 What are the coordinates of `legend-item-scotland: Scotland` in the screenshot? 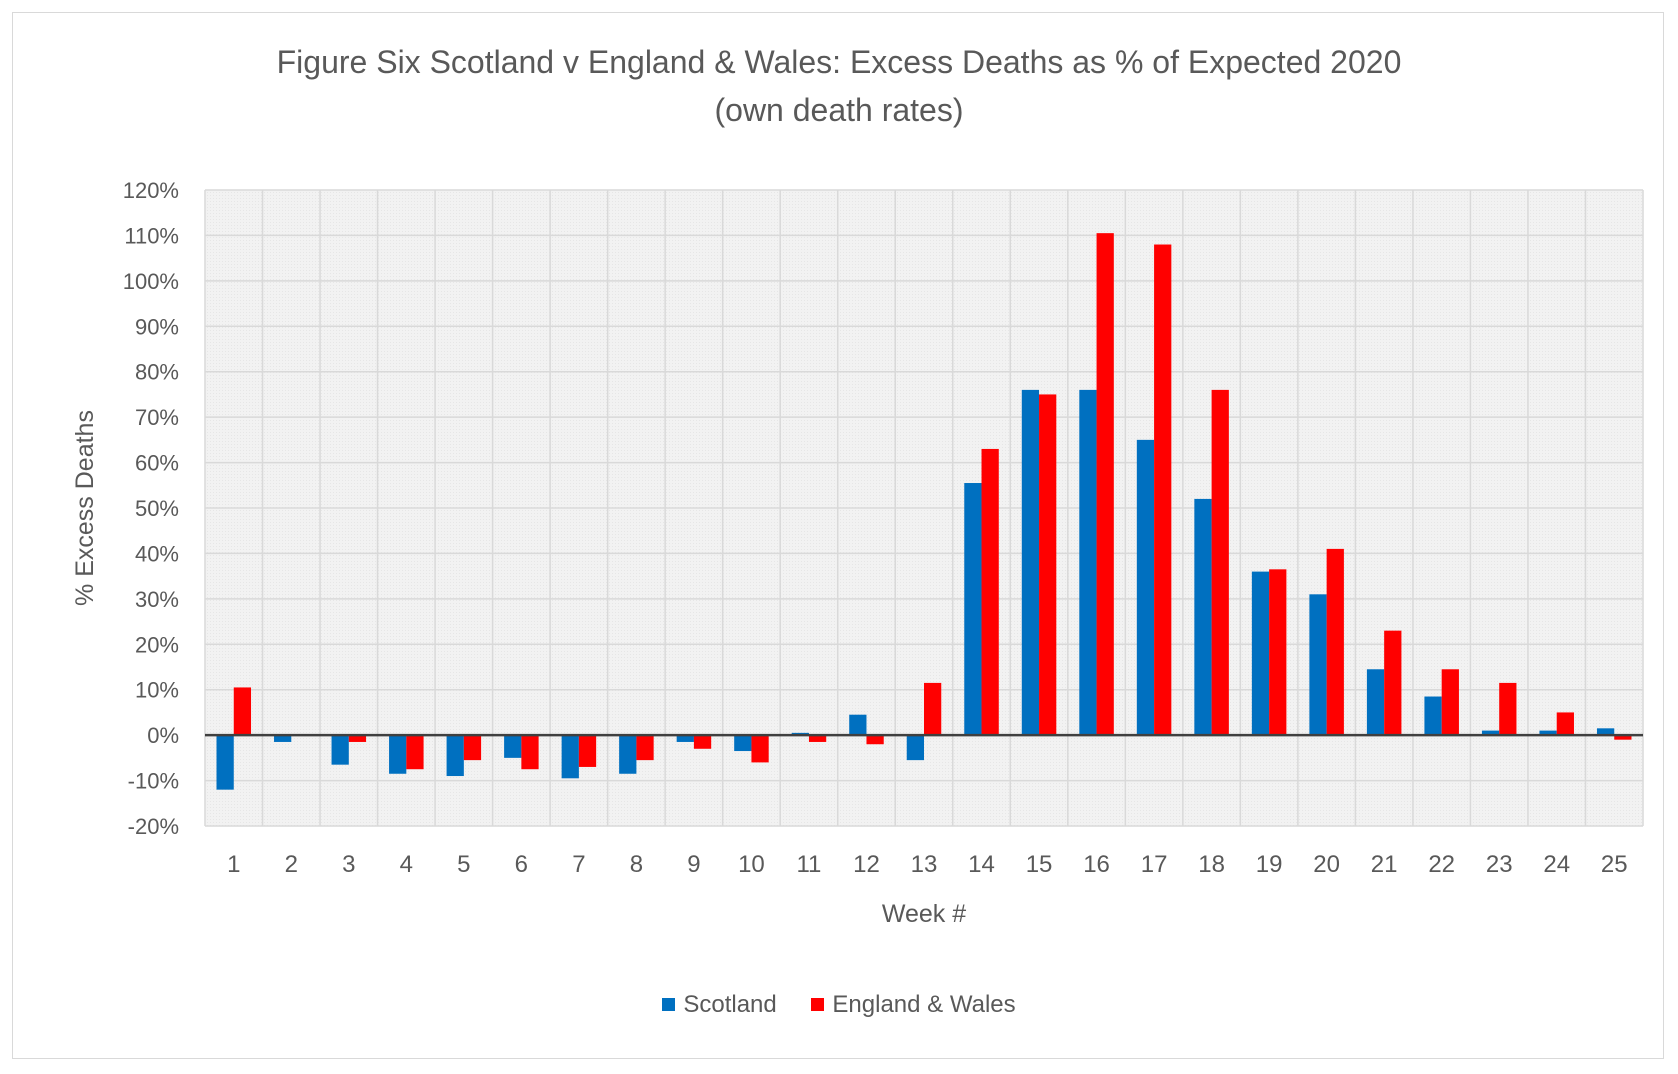 It's located at (719, 1004).